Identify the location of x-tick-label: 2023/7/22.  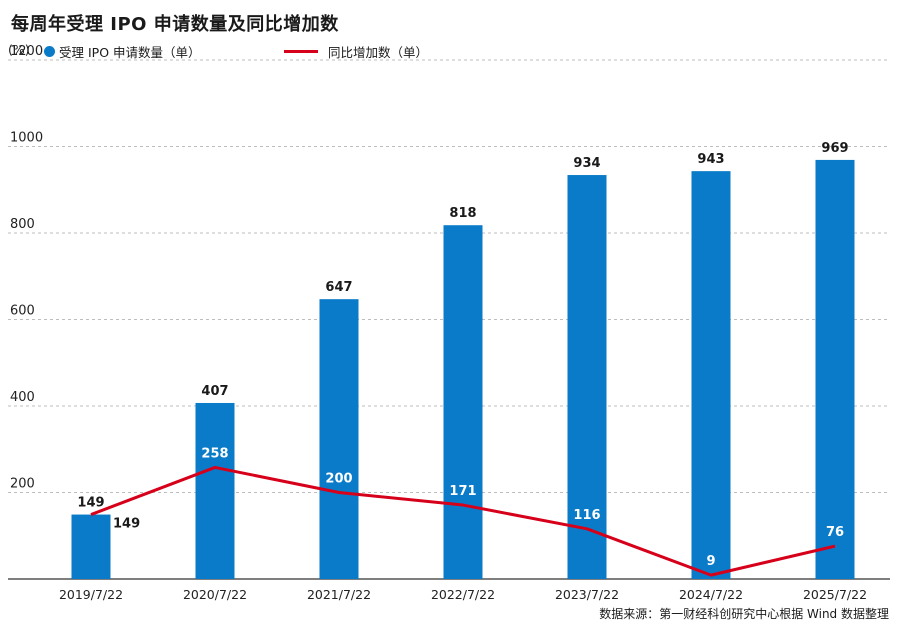
(587, 594).